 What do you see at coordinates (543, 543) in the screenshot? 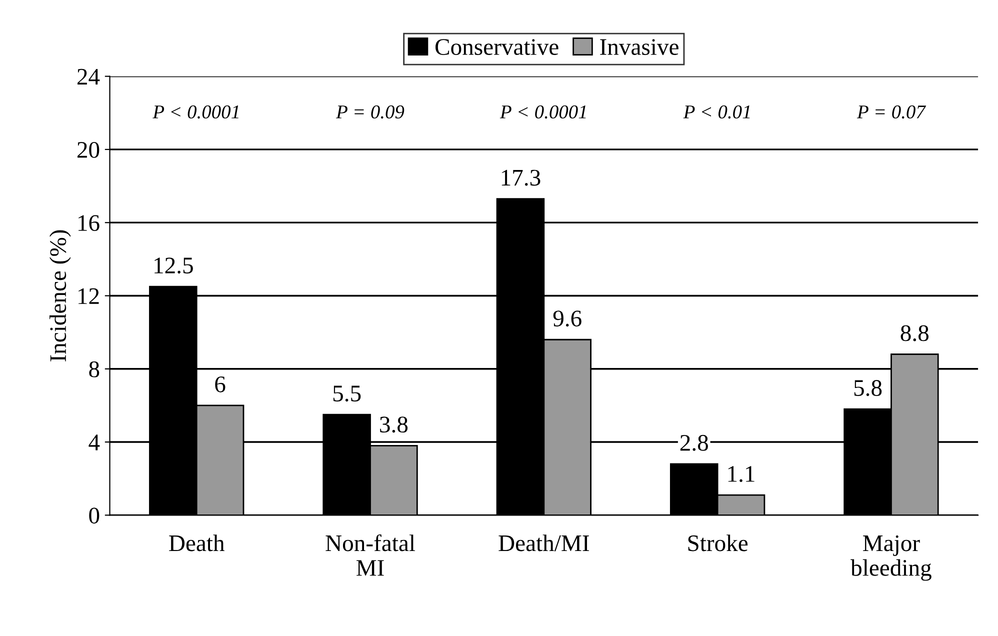
I see `x-tick-label: Death/MI` at bounding box center [543, 543].